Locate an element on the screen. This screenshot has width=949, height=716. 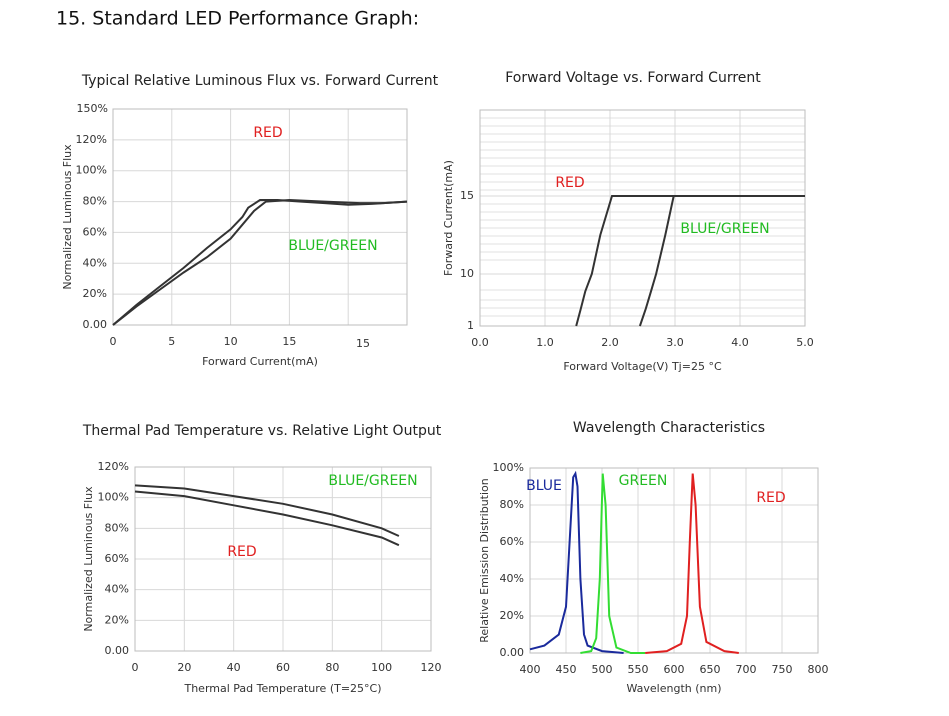
chart-title: Forward Voltage vs. Forward Current is located at coordinates (633, 78).